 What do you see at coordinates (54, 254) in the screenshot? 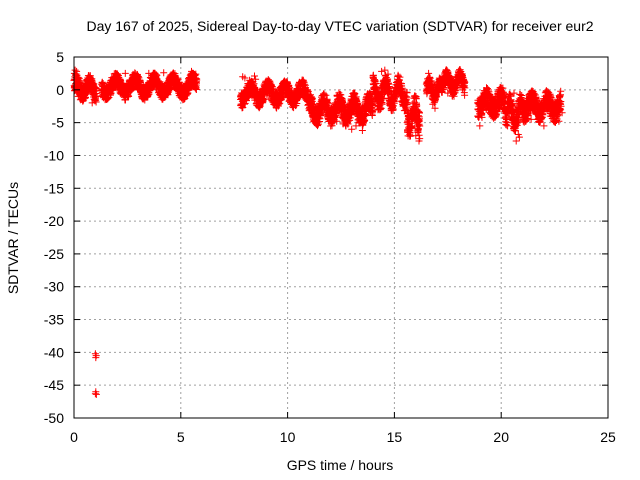
I see `y-tick-label: -25` at bounding box center [54, 254].